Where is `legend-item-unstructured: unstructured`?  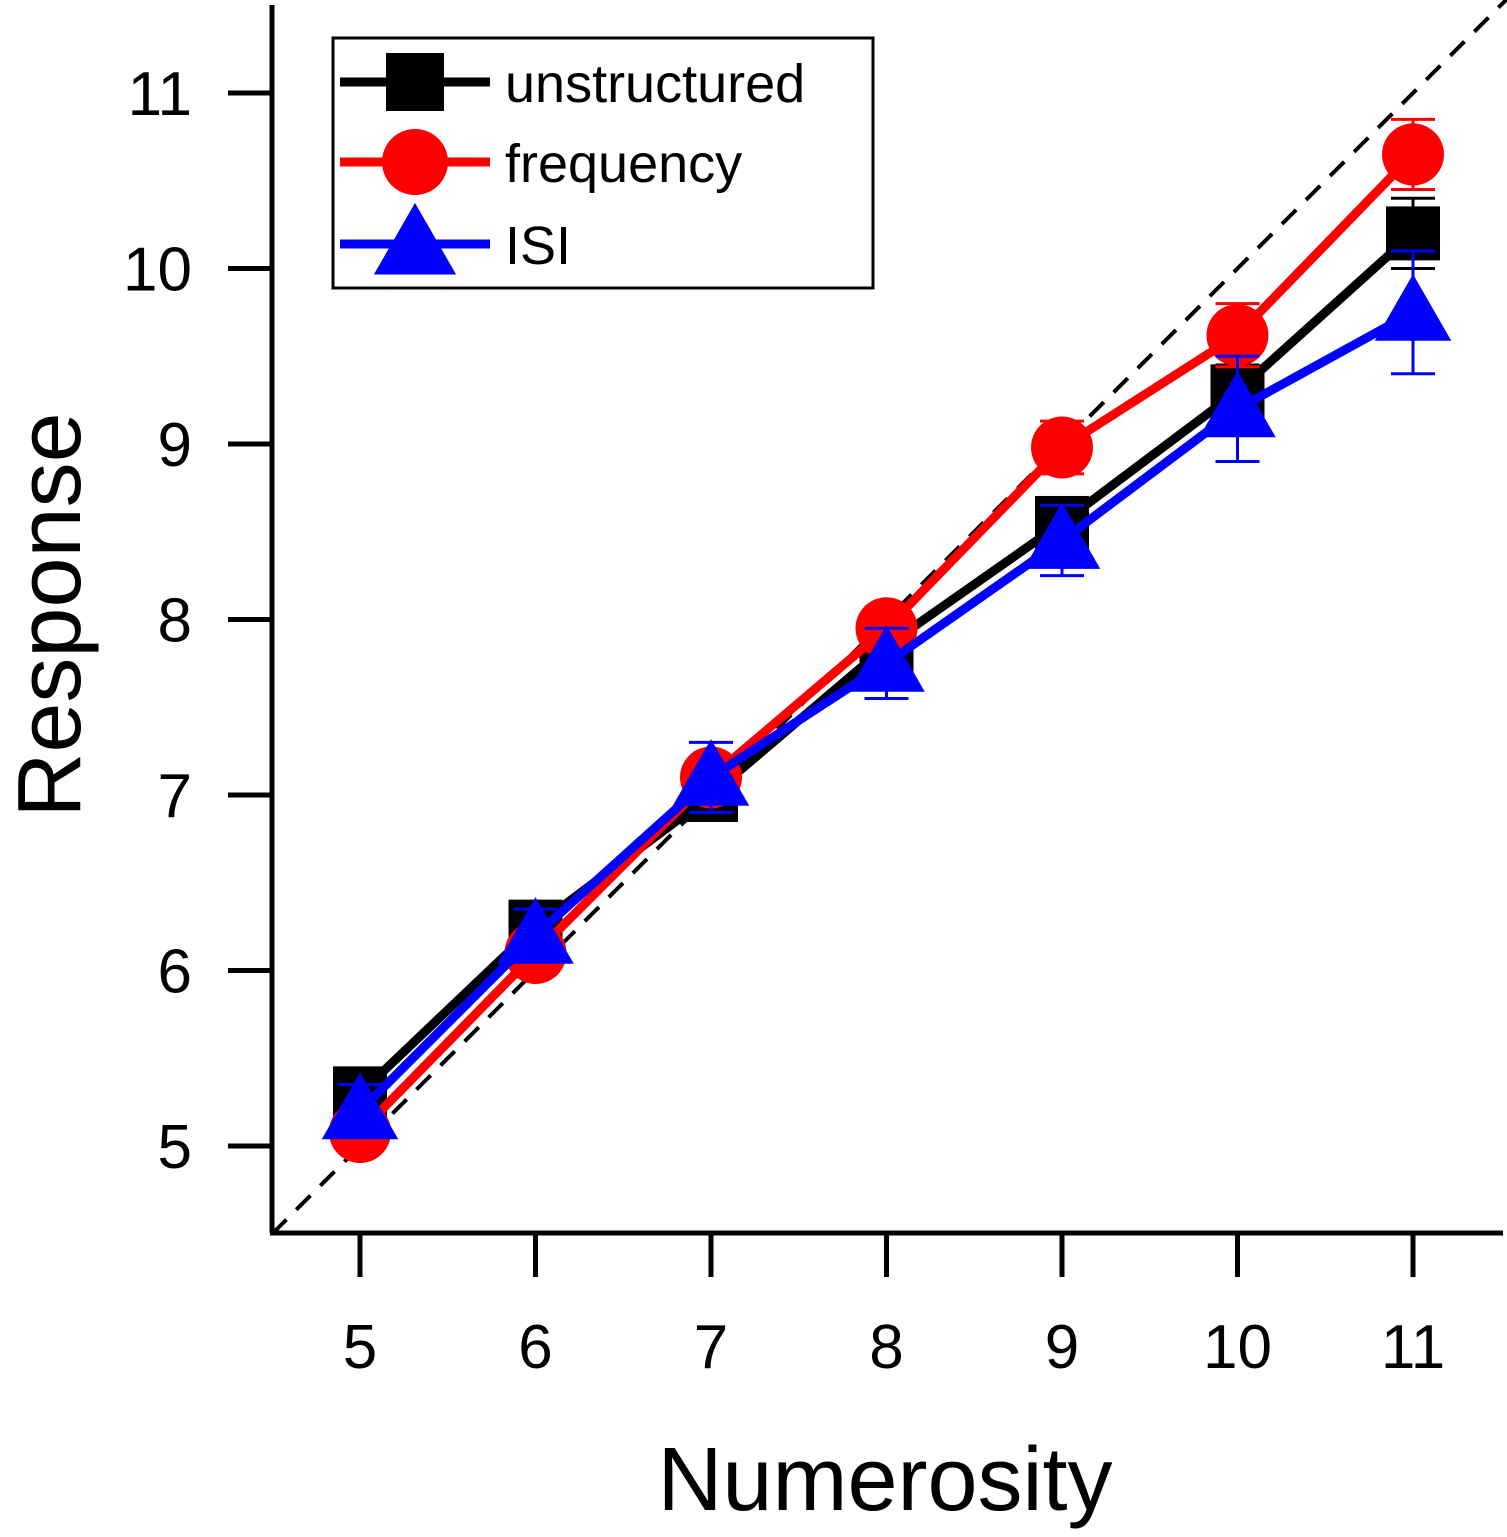 legend-item-unstructured: unstructured is located at coordinates (572, 83).